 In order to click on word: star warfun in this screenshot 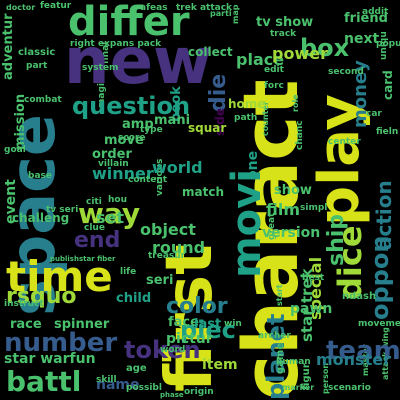, I will do `click(50, 359)`.